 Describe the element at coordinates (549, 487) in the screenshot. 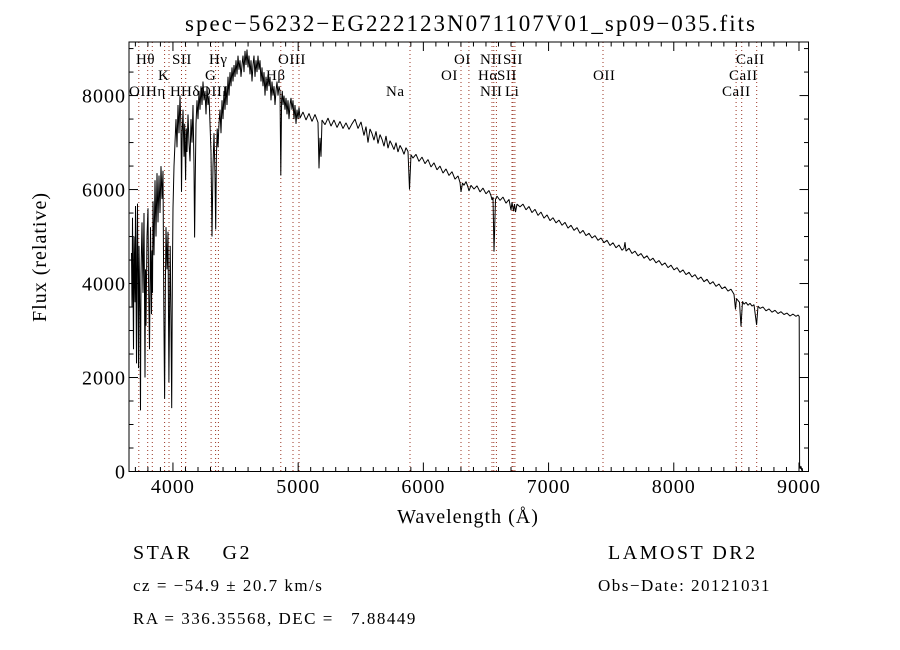

I see `x-tick-label: 7000` at that location.